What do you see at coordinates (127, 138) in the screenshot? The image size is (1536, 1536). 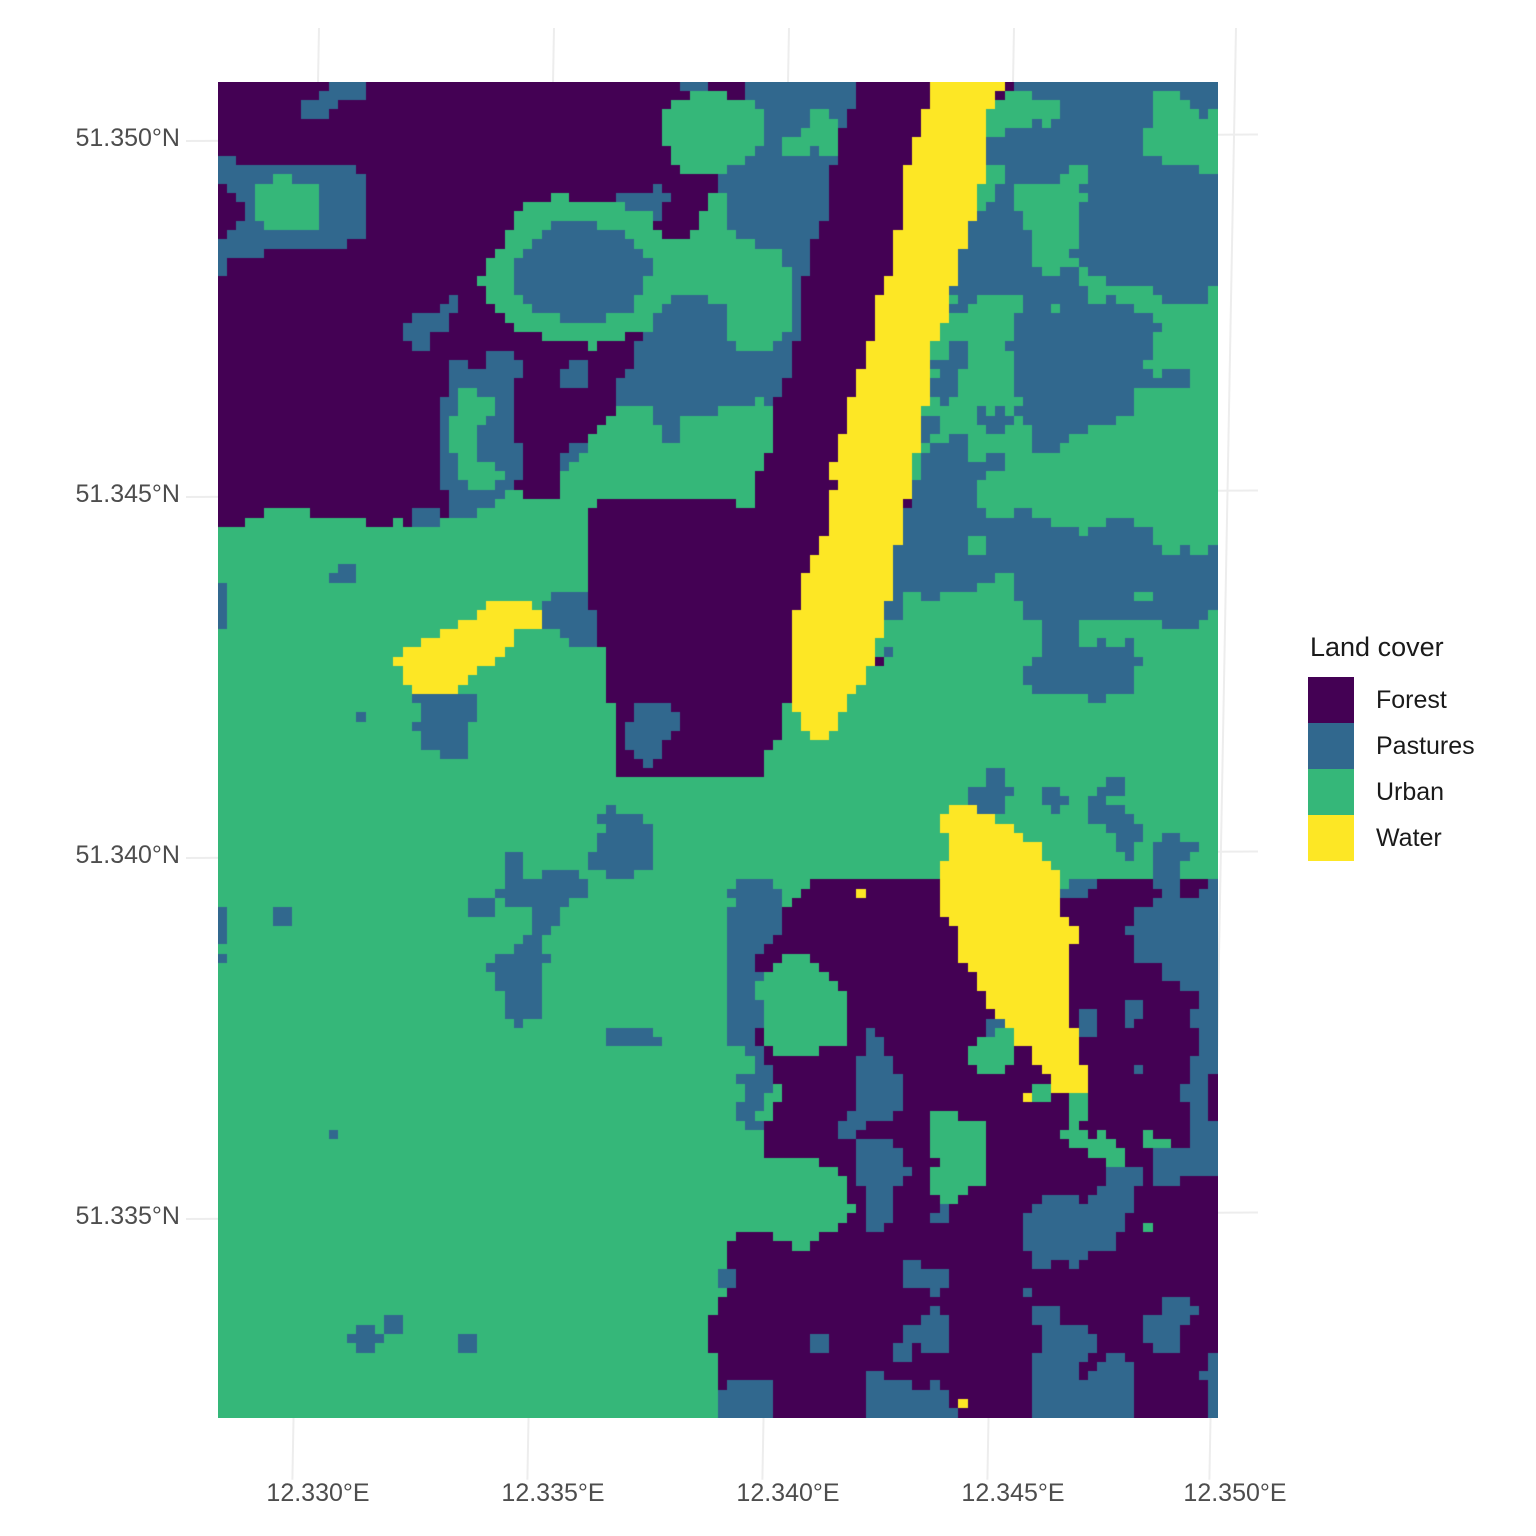 I see `y-axis-tick-label: 51.350°N` at bounding box center [127, 138].